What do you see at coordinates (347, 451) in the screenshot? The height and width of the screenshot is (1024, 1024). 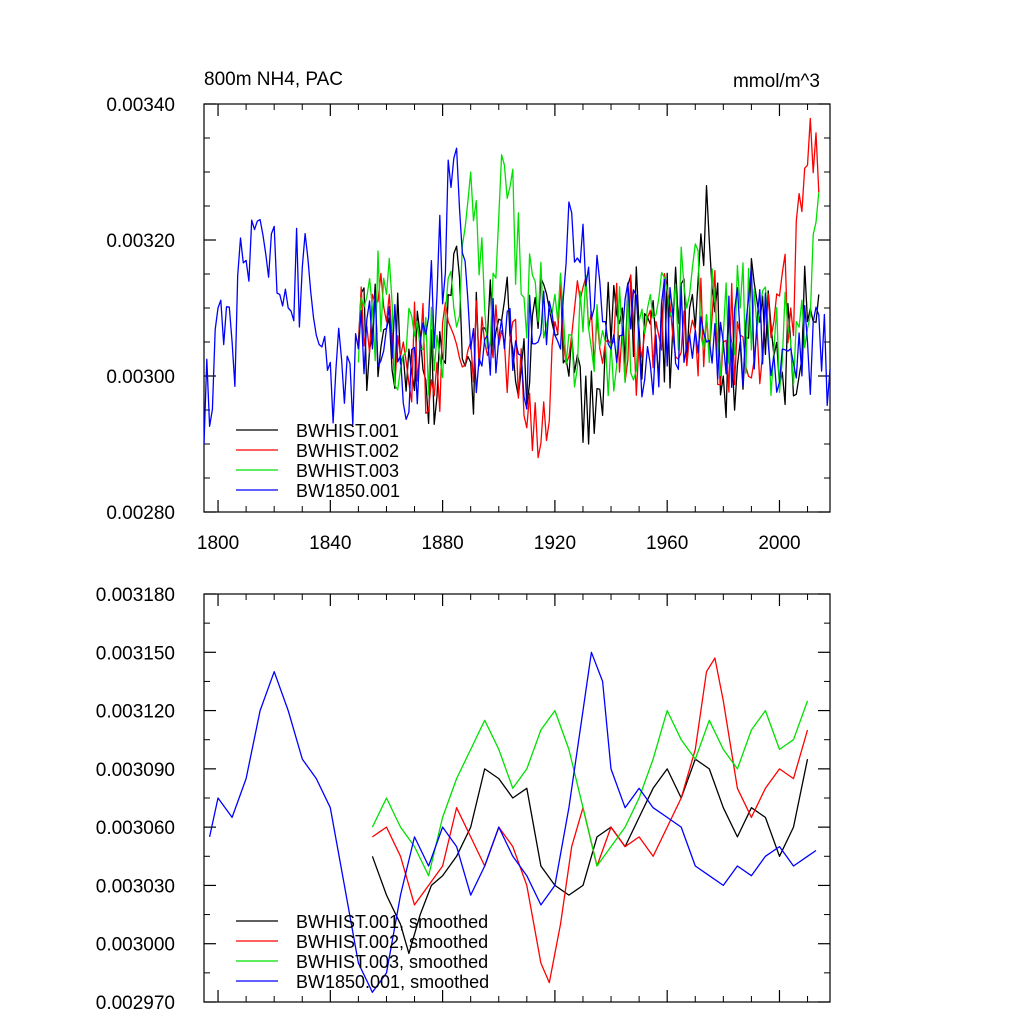 I see `legend-label: BWHIST.002` at bounding box center [347, 451].